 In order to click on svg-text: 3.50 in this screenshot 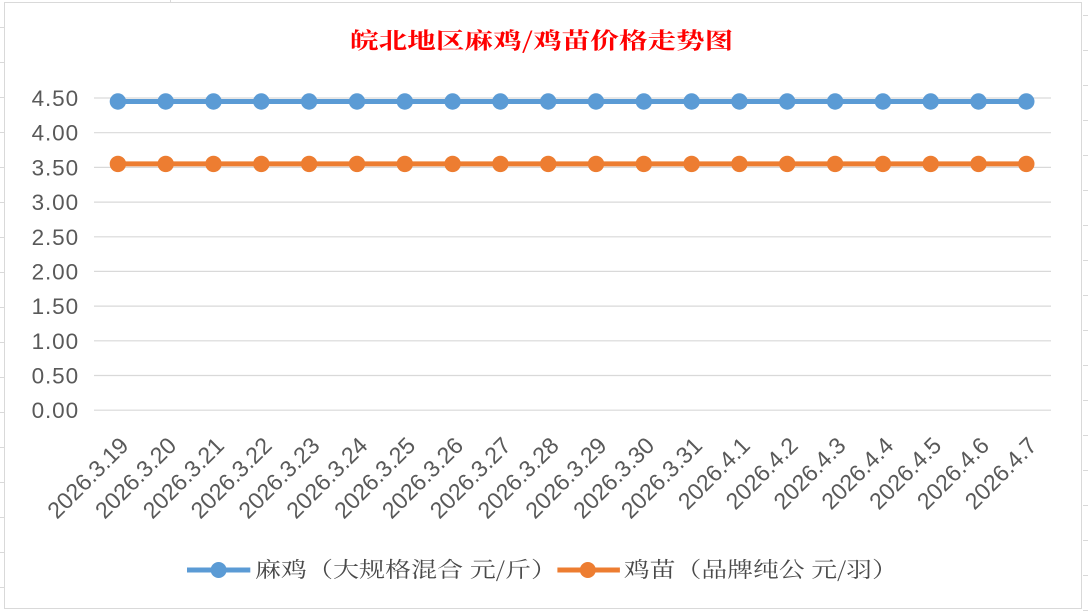, I will do `click(55, 167)`.